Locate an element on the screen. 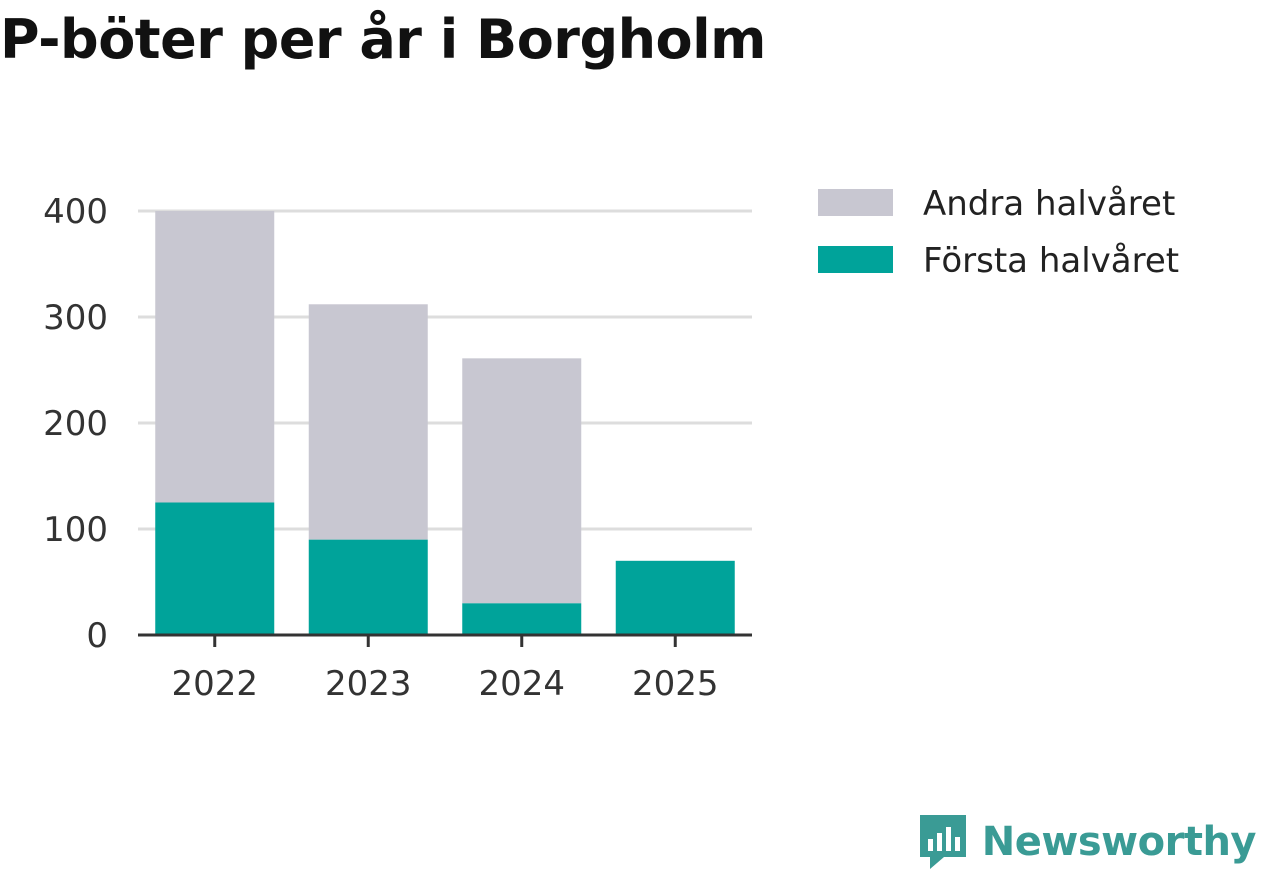  newsworthy-logo-icon is located at coordinates (942, 842).